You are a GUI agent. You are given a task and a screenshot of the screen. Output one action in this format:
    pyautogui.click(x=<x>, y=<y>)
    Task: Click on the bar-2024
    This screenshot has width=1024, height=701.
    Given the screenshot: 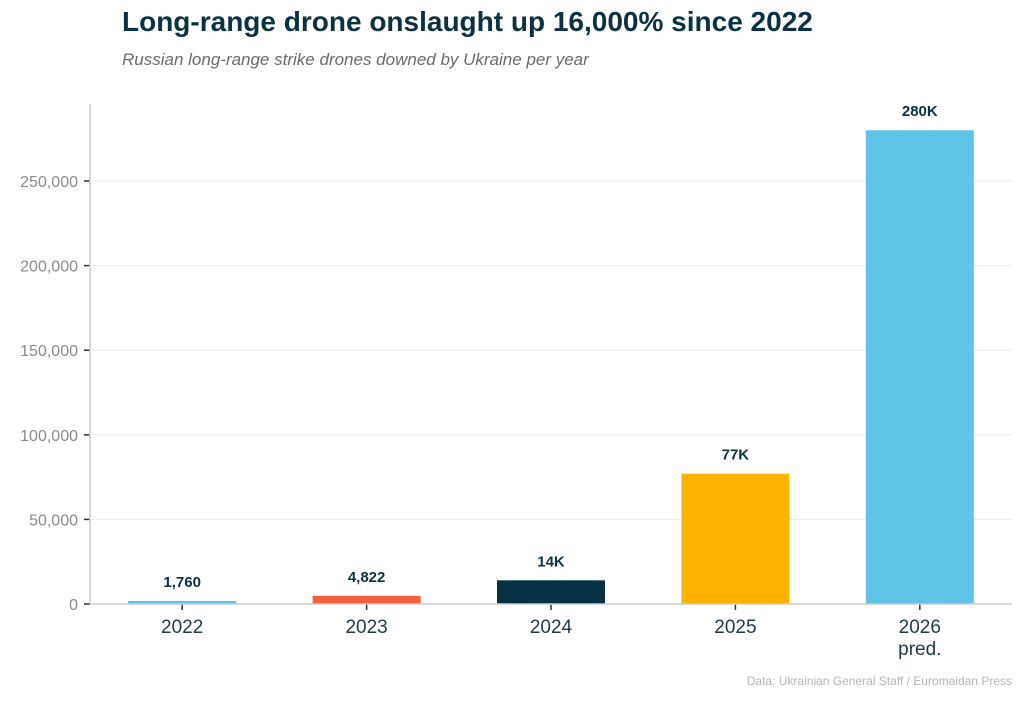 What is the action you would take?
    pyautogui.click(x=551, y=592)
    